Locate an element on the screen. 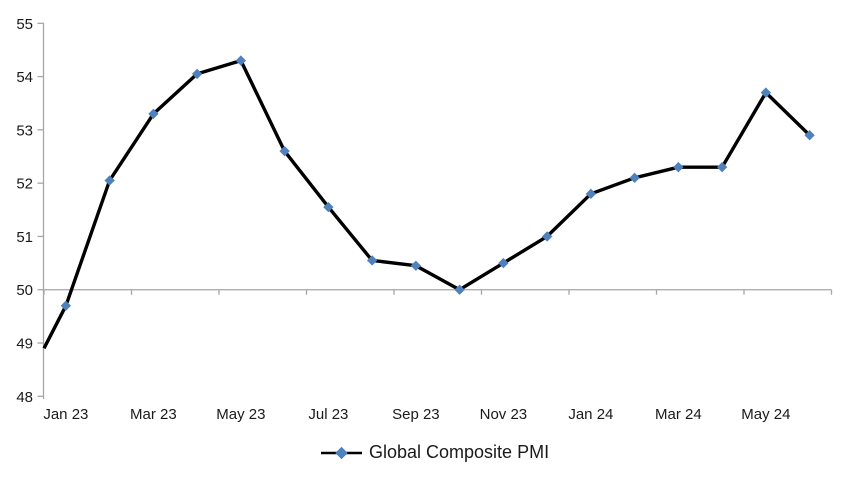 Image resolution: width=852 pixels, height=481 pixels. x-axis-tick-label: Nov 23 is located at coordinates (504, 414).